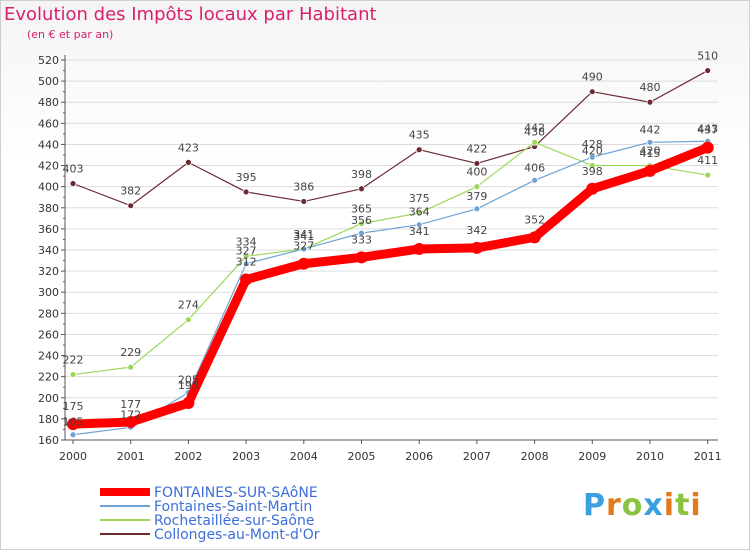  What do you see at coordinates (130, 191) in the screenshot?
I see `series-3-label-2001: 382` at bounding box center [130, 191].